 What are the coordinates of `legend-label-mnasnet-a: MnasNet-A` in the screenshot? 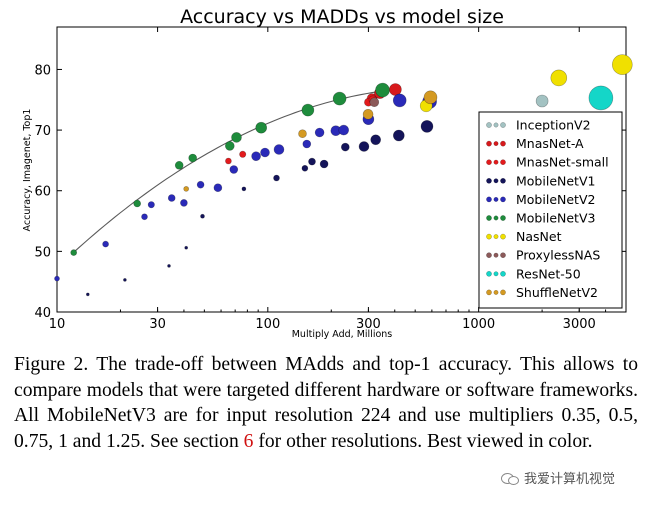 It's located at (550, 143).